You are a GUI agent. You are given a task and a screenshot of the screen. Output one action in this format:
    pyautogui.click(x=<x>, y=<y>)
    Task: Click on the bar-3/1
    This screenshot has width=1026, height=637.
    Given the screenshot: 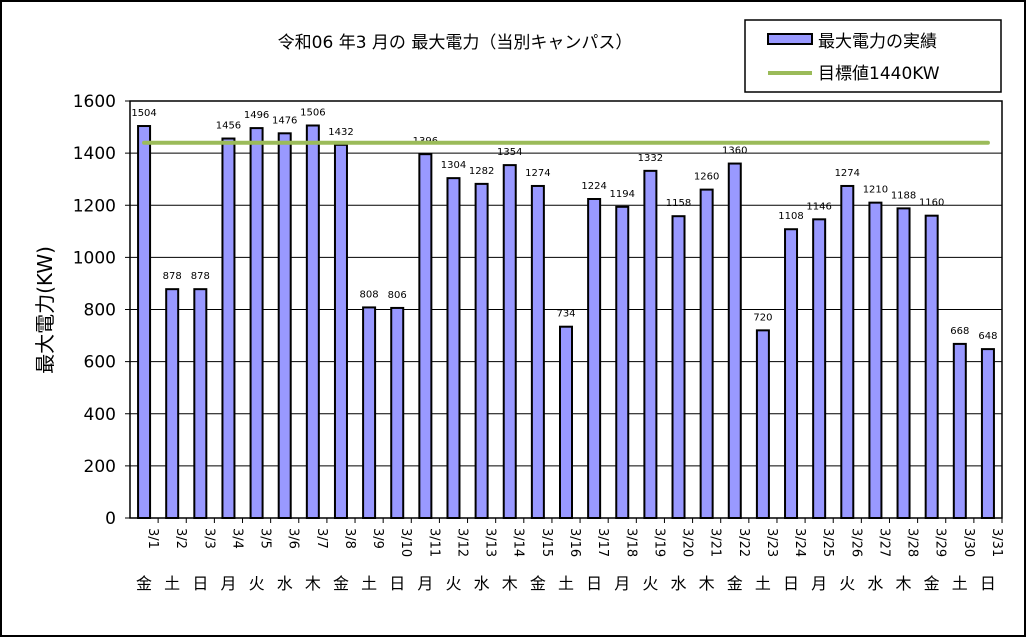 What is the action you would take?
    pyautogui.click(x=144, y=322)
    